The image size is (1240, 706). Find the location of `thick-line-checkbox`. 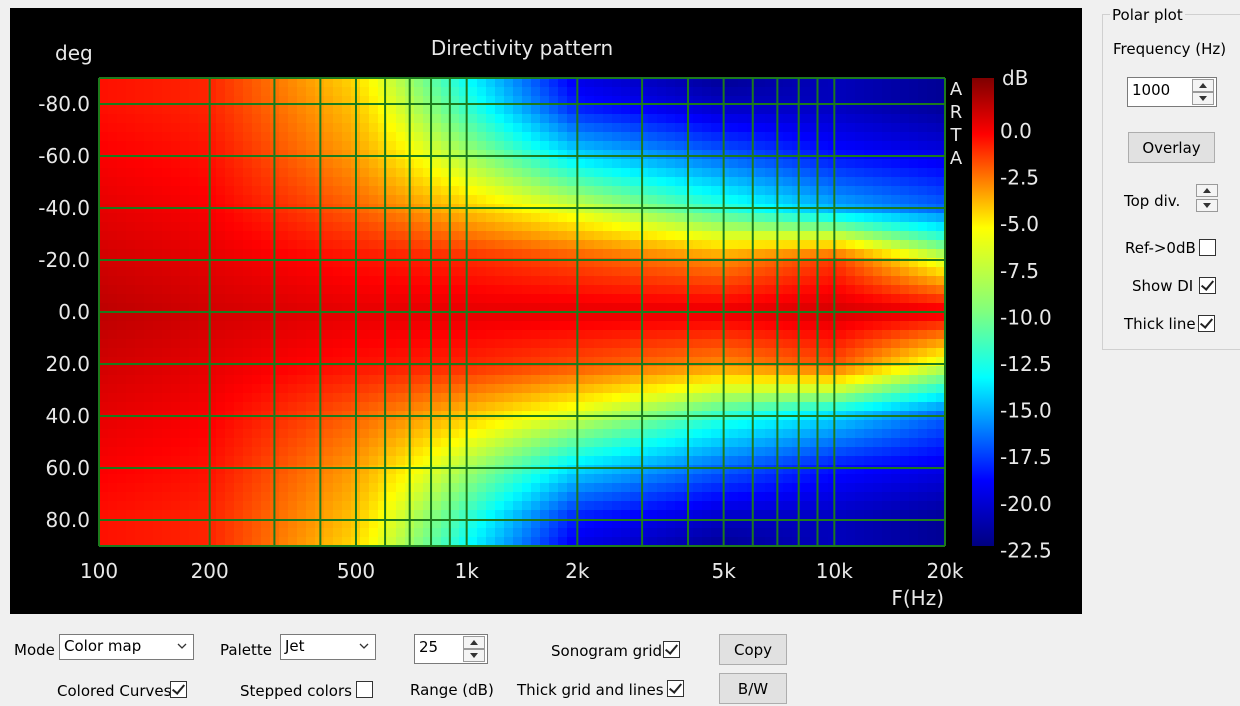

thick-line-checkbox is located at coordinates (1206, 323).